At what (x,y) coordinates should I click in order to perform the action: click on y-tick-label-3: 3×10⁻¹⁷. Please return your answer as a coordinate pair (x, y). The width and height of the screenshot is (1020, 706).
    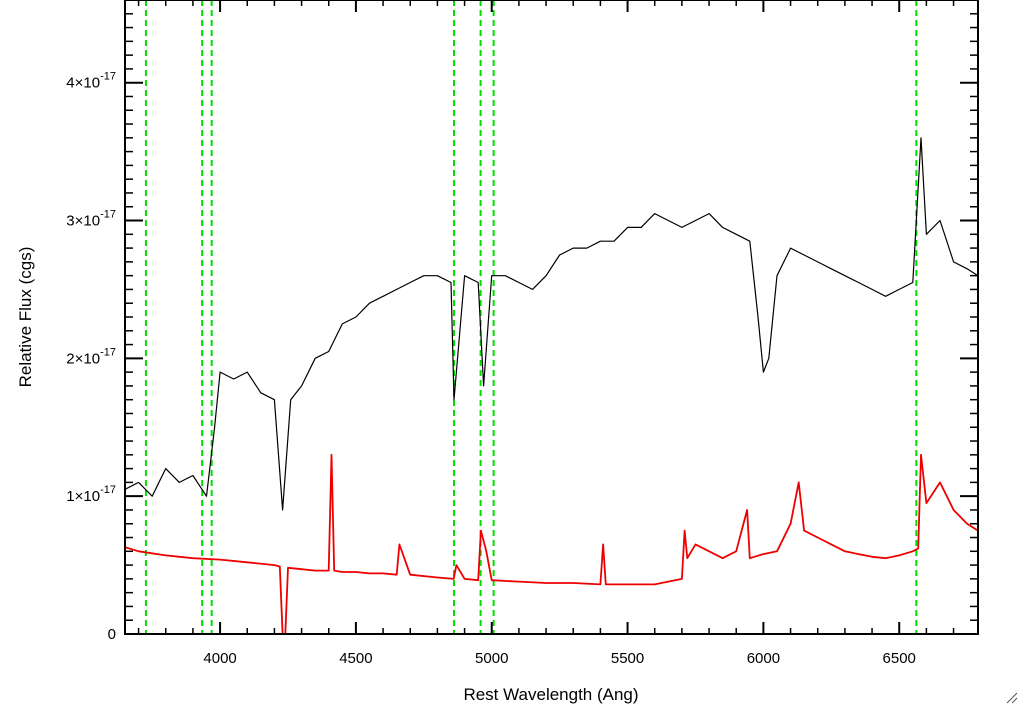
    Looking at the image, I should click on (91, 219).